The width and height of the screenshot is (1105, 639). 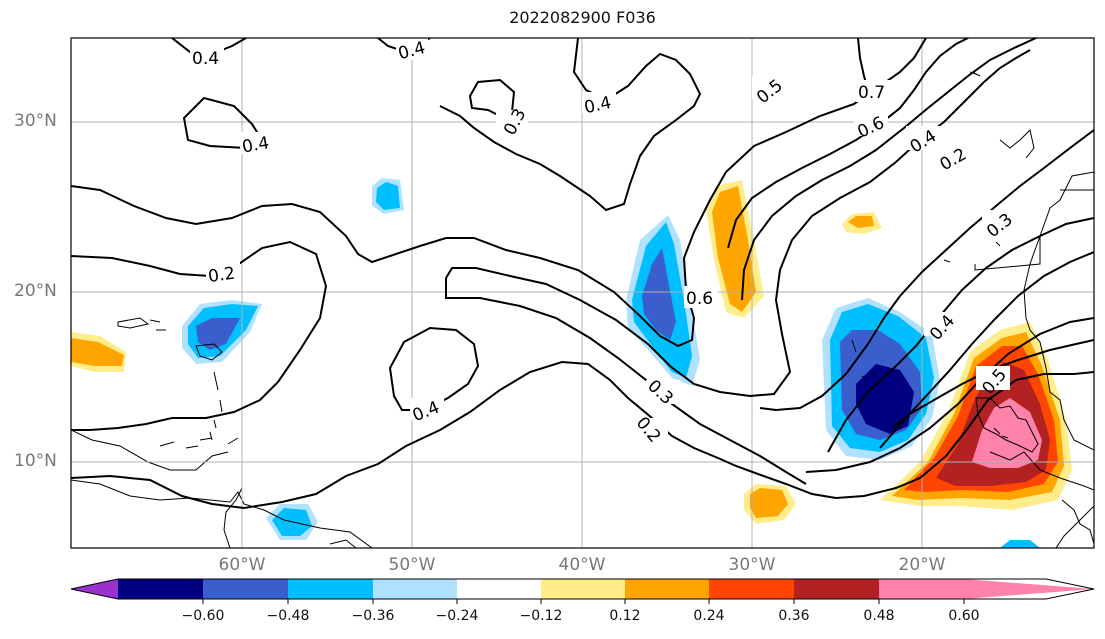 I want to click on lon-label: 50°W, so click(x=412, y=565).